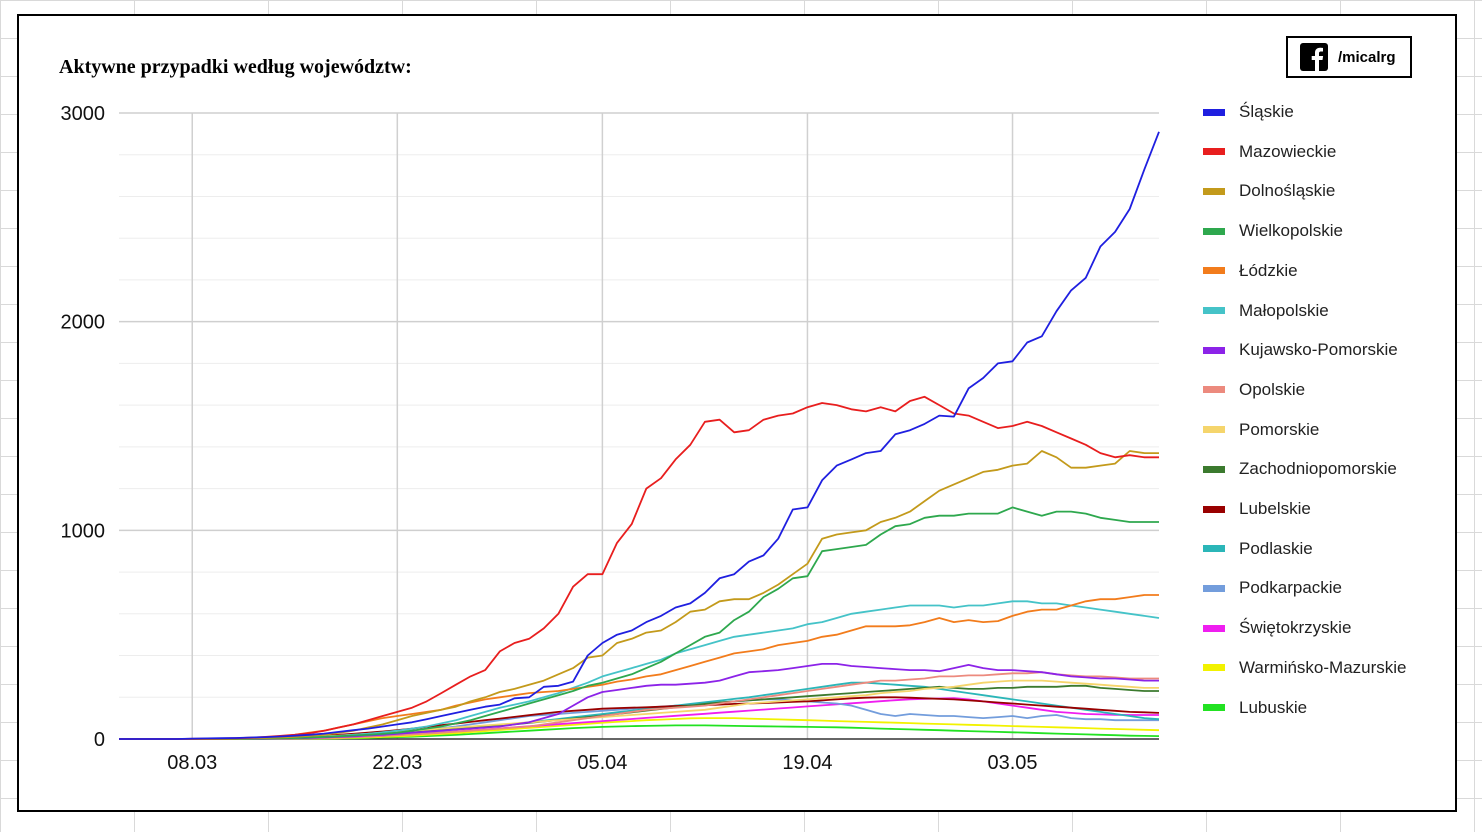  I want to click on legend-label: Lubuskie, so click(1273, 707).